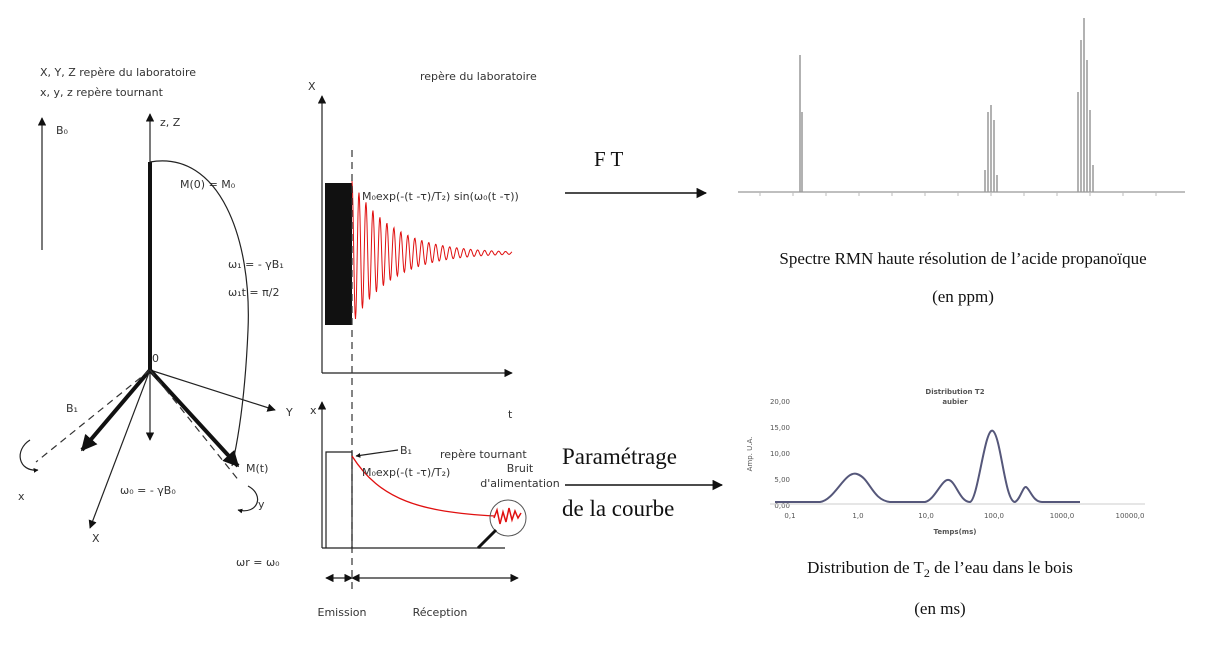 This screenshot has height=652, width=1205. I want to click on label: ωr = ω₀, so click(258, 562).